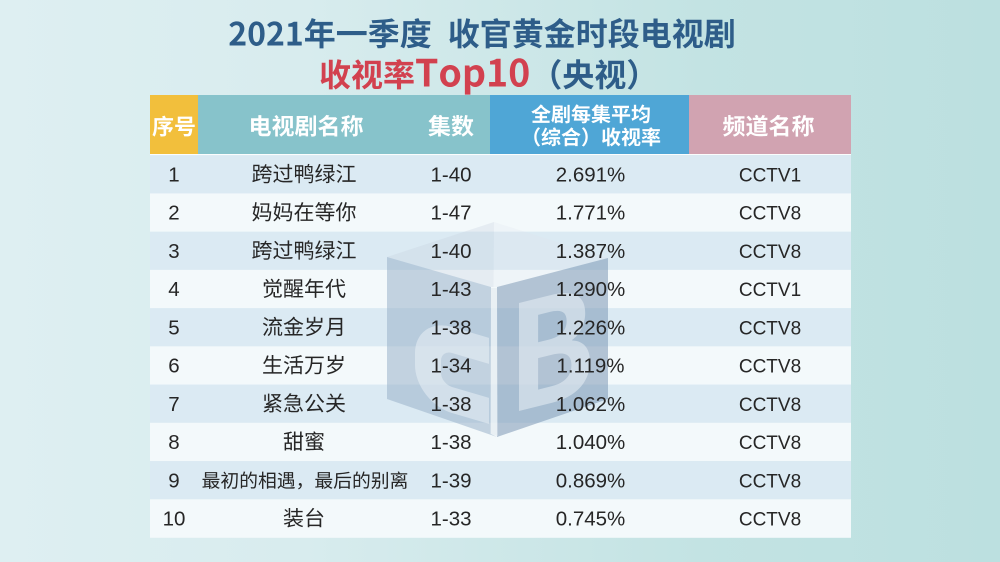 The width and height of the screenshot is (1000, 562). Describe the element at coordinates (173, 366) in the screenshot. I see `svg-text: 6` at that location.